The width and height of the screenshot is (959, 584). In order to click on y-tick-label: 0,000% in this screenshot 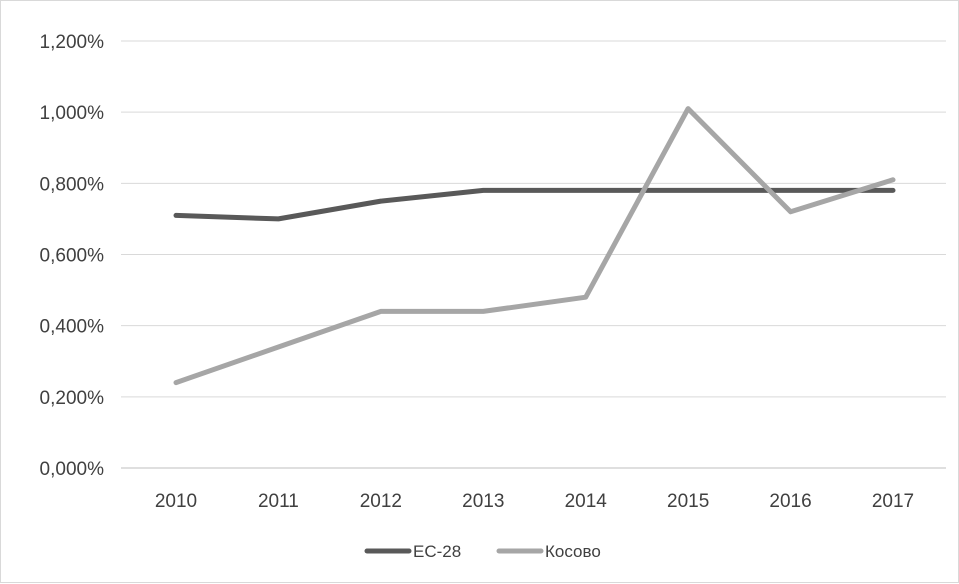, I will do `click(72, 469)`.